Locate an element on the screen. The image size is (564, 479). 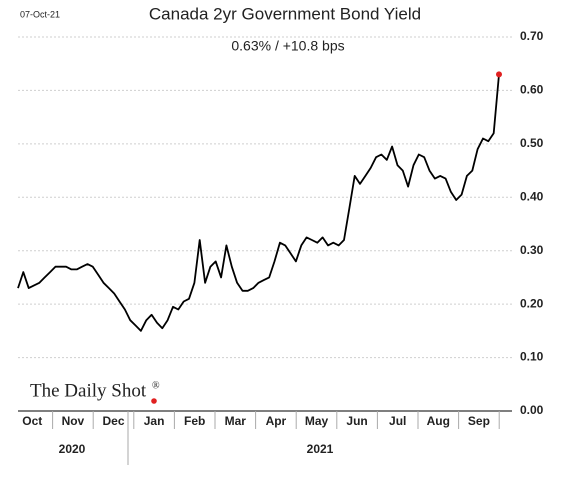
y-tick-label: 0.30 is located at coordinates (532, 250).